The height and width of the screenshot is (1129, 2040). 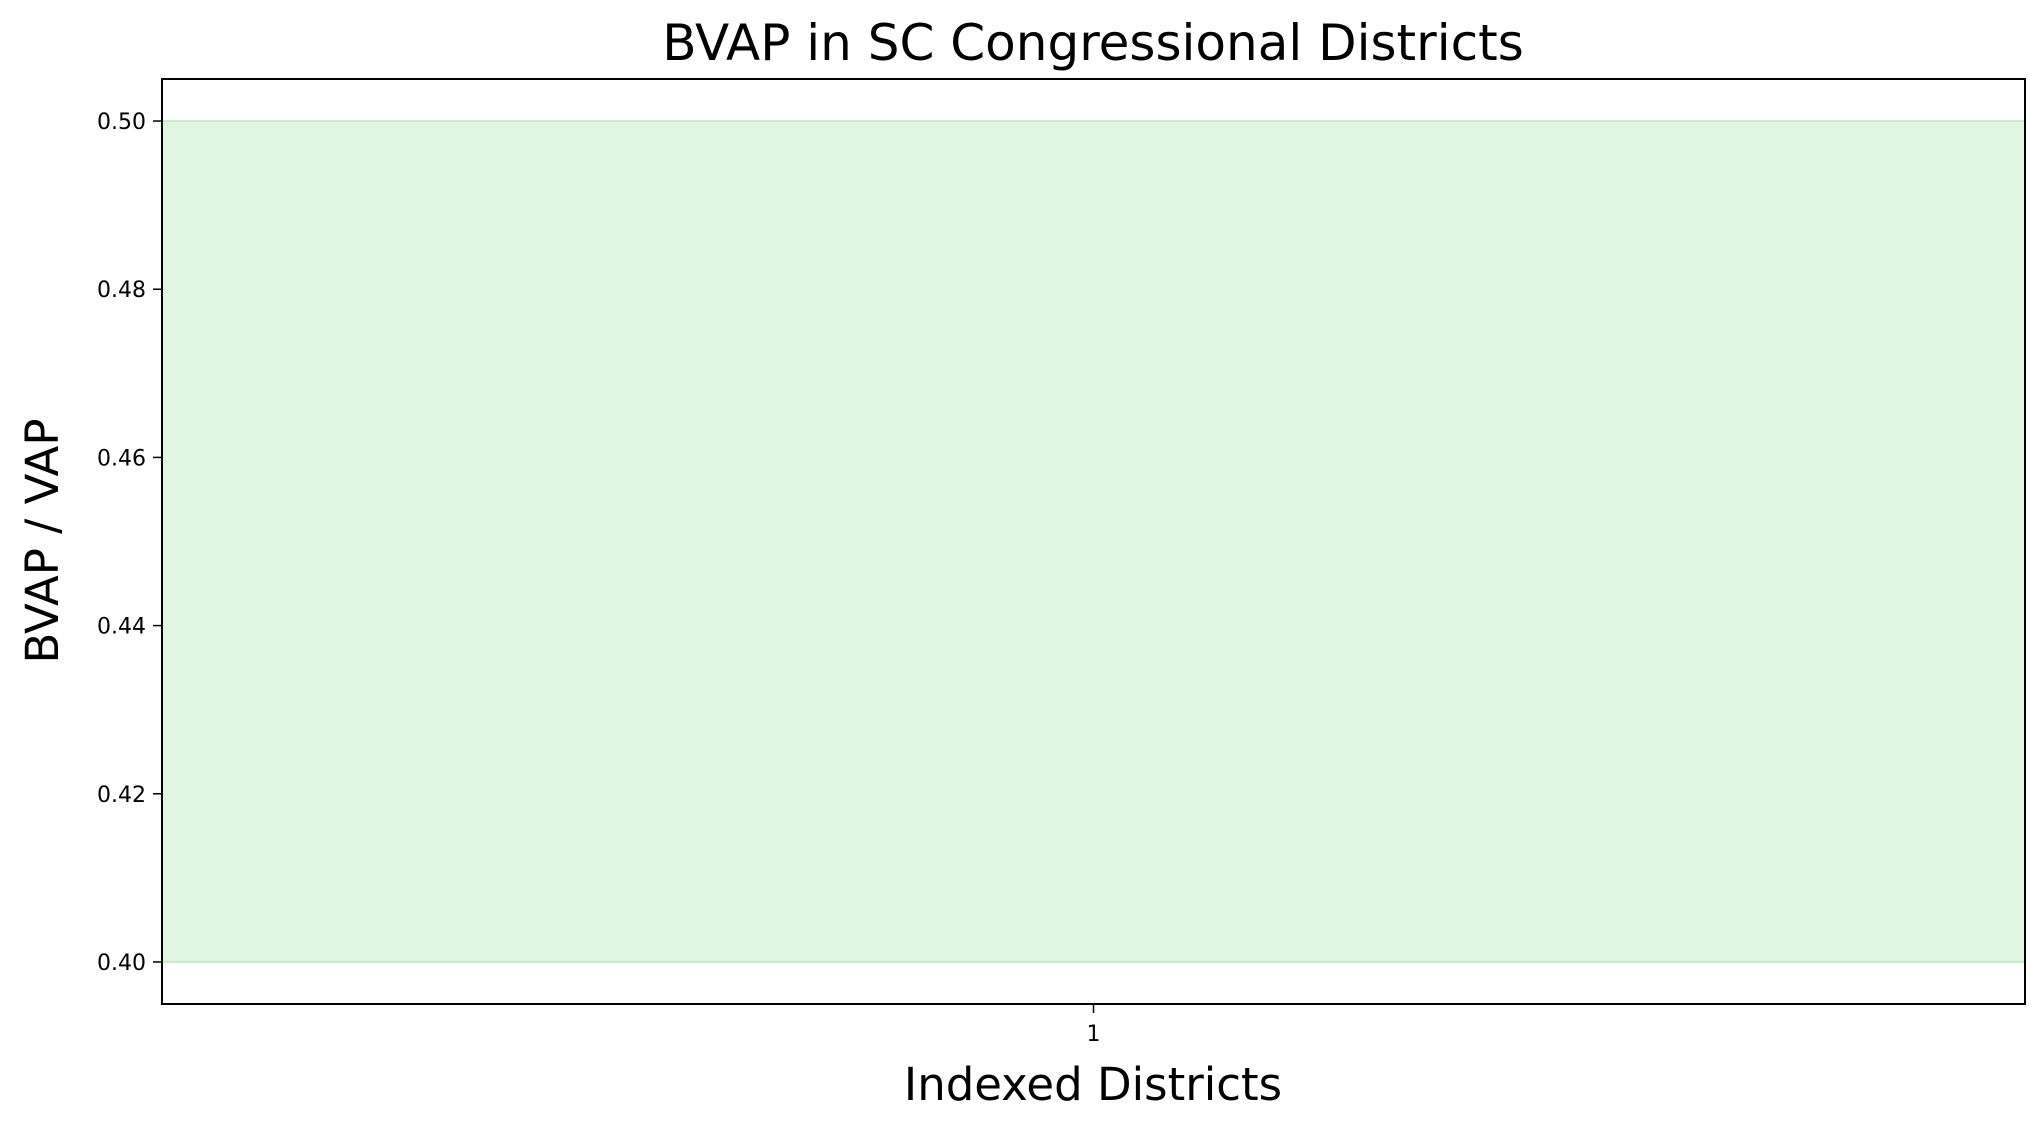 I want to click on y-tick-label: 0.46, so click(x=121, y=458).